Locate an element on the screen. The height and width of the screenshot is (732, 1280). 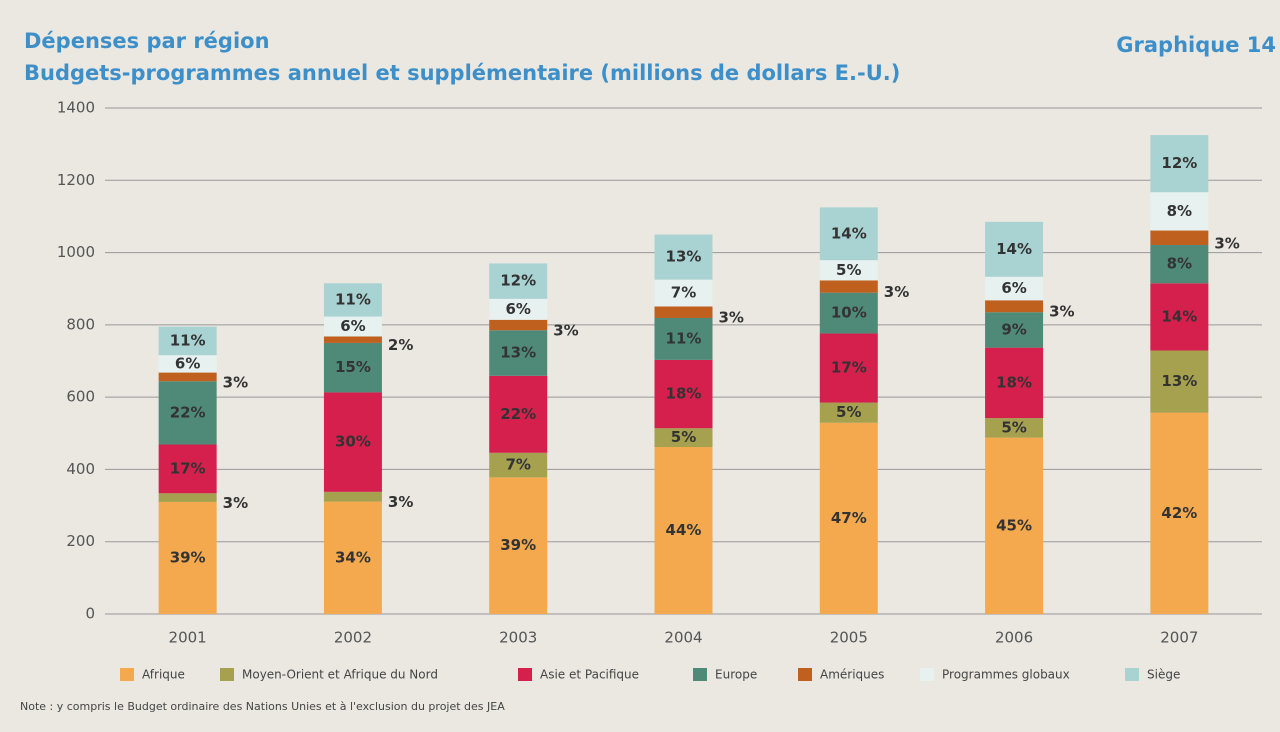
x-tick-label: 2003 is located at coordinates (518, 638).